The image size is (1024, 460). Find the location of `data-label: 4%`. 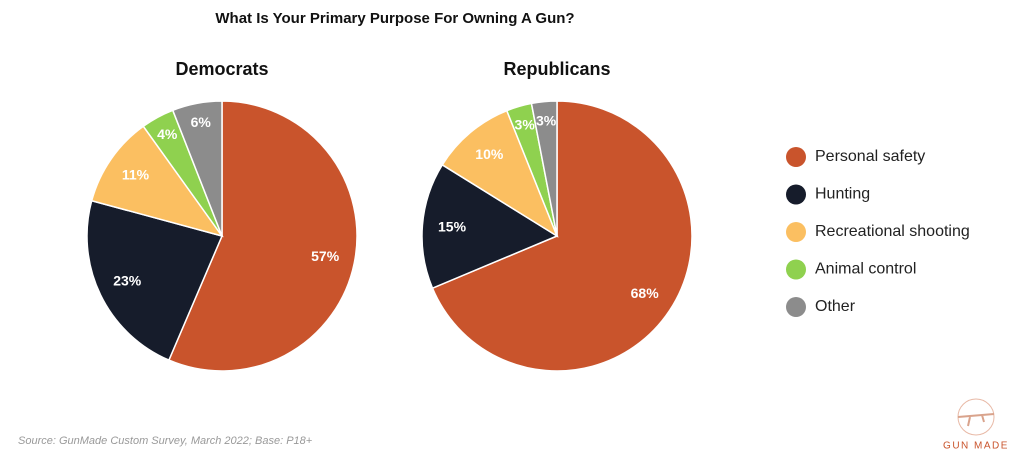

data-label: 4% is located at coordinates (167, 134).